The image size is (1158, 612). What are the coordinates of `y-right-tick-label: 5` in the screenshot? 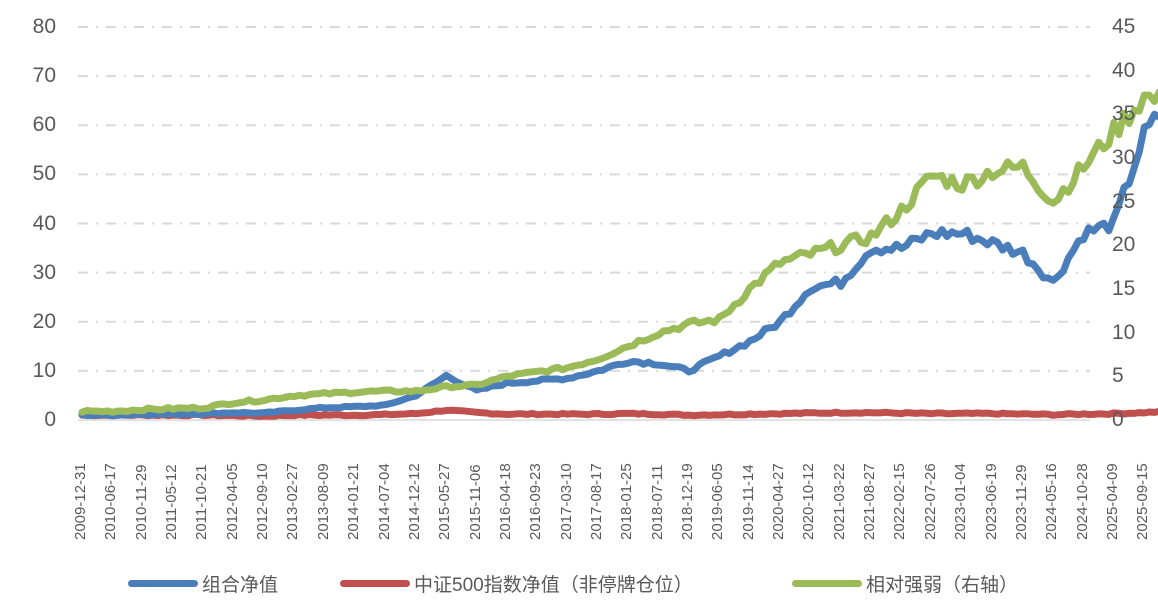 It's located at (1118, 376).